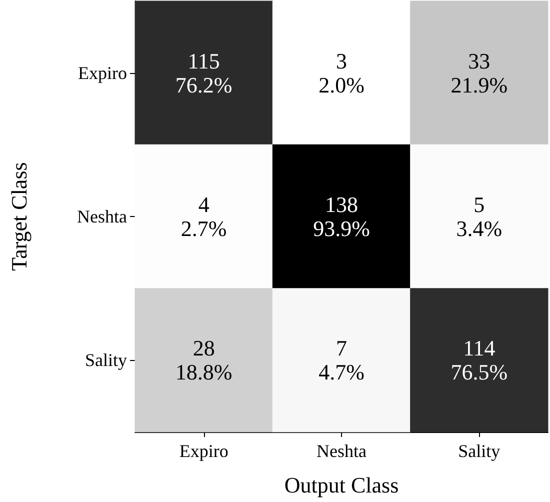 Image resolution: width=550 pixels, height=502 pixels. Describe the element at coordinates (341, 228) in the screenshot. I see `annotation: 93.9%` at that location.